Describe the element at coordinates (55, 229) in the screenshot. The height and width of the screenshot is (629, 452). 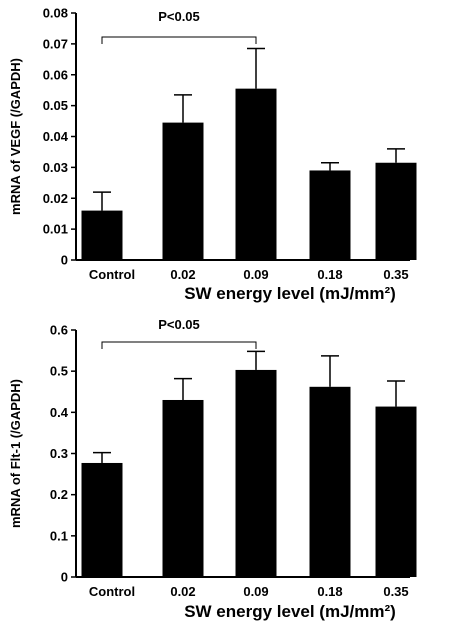
I see `y-tick-label: 0.01` at that location.